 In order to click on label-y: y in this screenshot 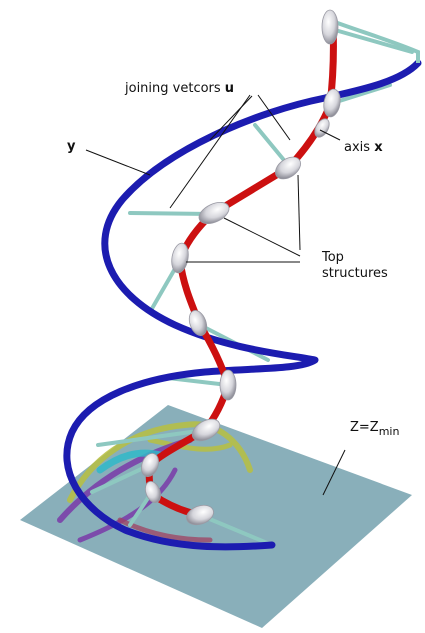, I will do `click(71, 146)`.